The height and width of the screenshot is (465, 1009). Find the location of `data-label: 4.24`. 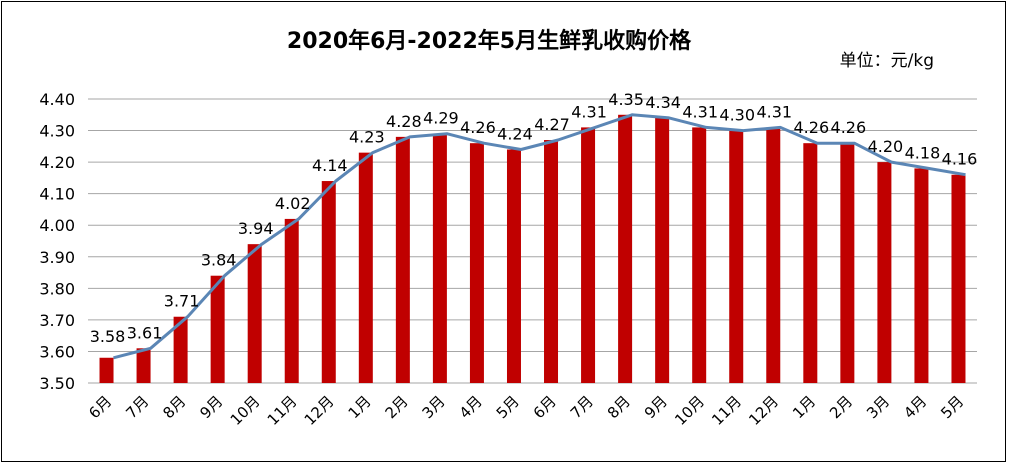

data-label: 4.24 is located at coordinates (515, 133).